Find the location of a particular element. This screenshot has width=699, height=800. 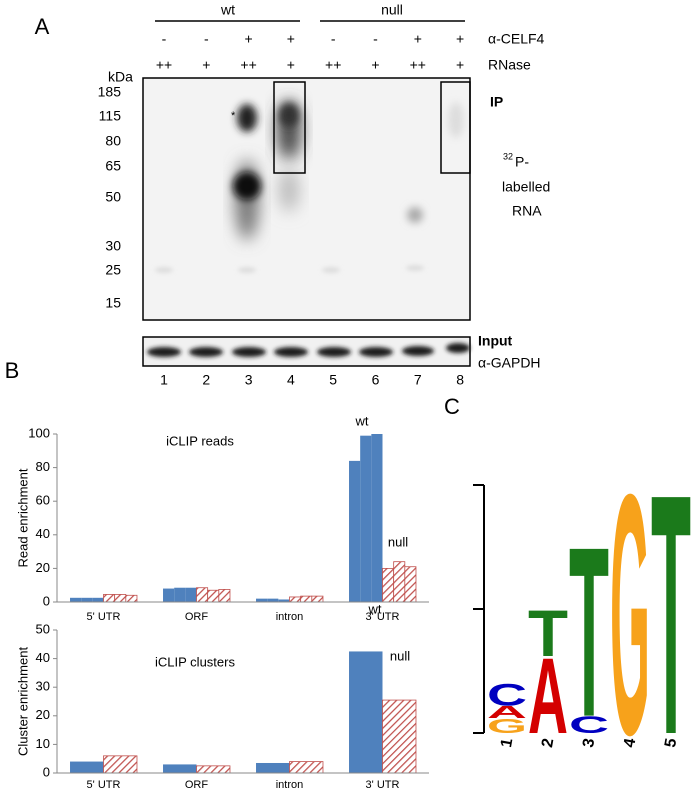

lane-number: 7 is located at coordinates (418, 380).